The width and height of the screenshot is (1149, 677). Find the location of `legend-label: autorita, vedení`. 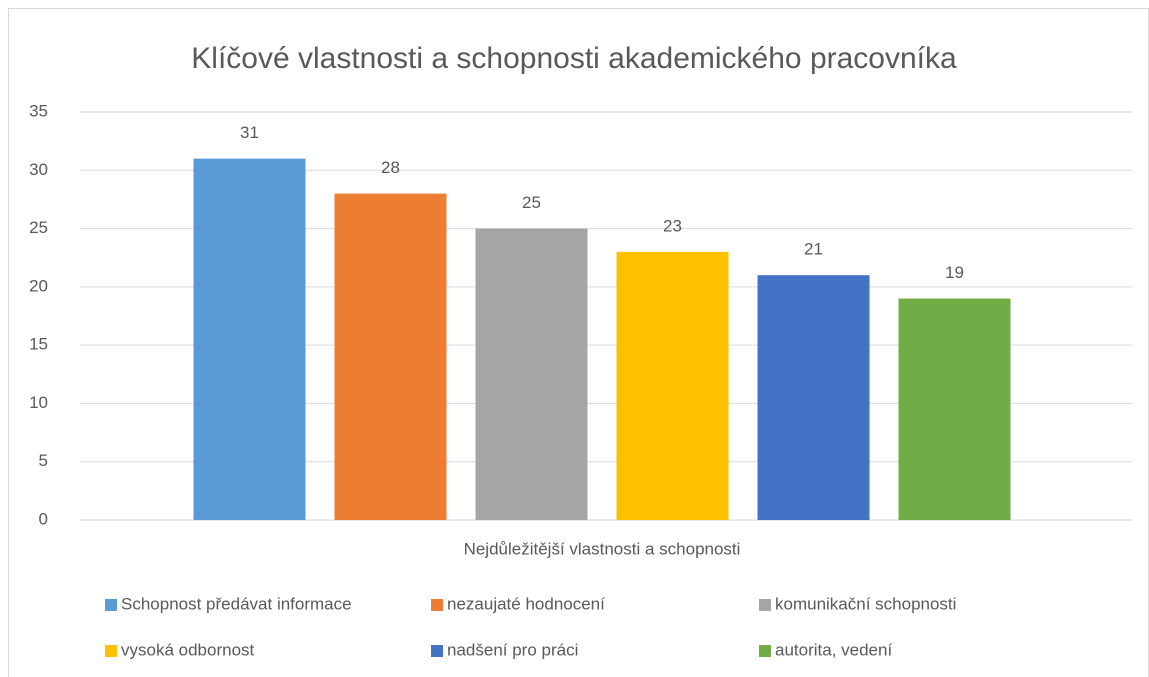

legend-label: autorita, vedení is located at coordinates (833, 649).